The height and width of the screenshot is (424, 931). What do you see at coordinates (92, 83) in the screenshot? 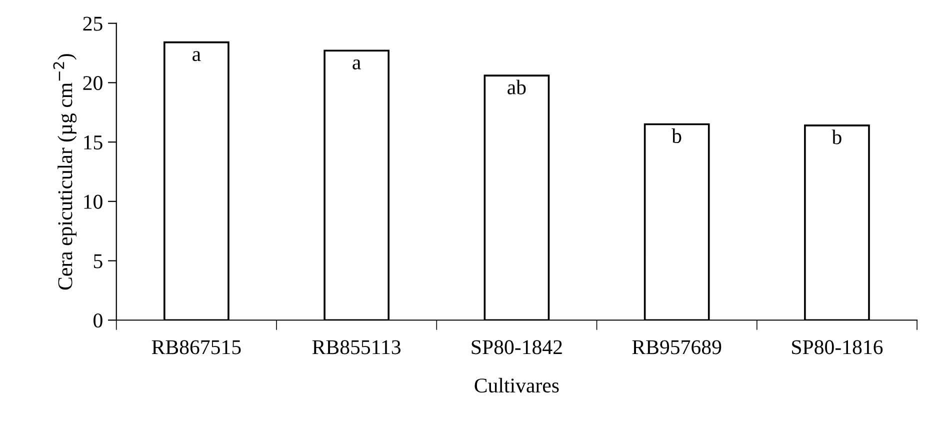
I see `y-tick-label: 20` at bounding box center [92, 83].